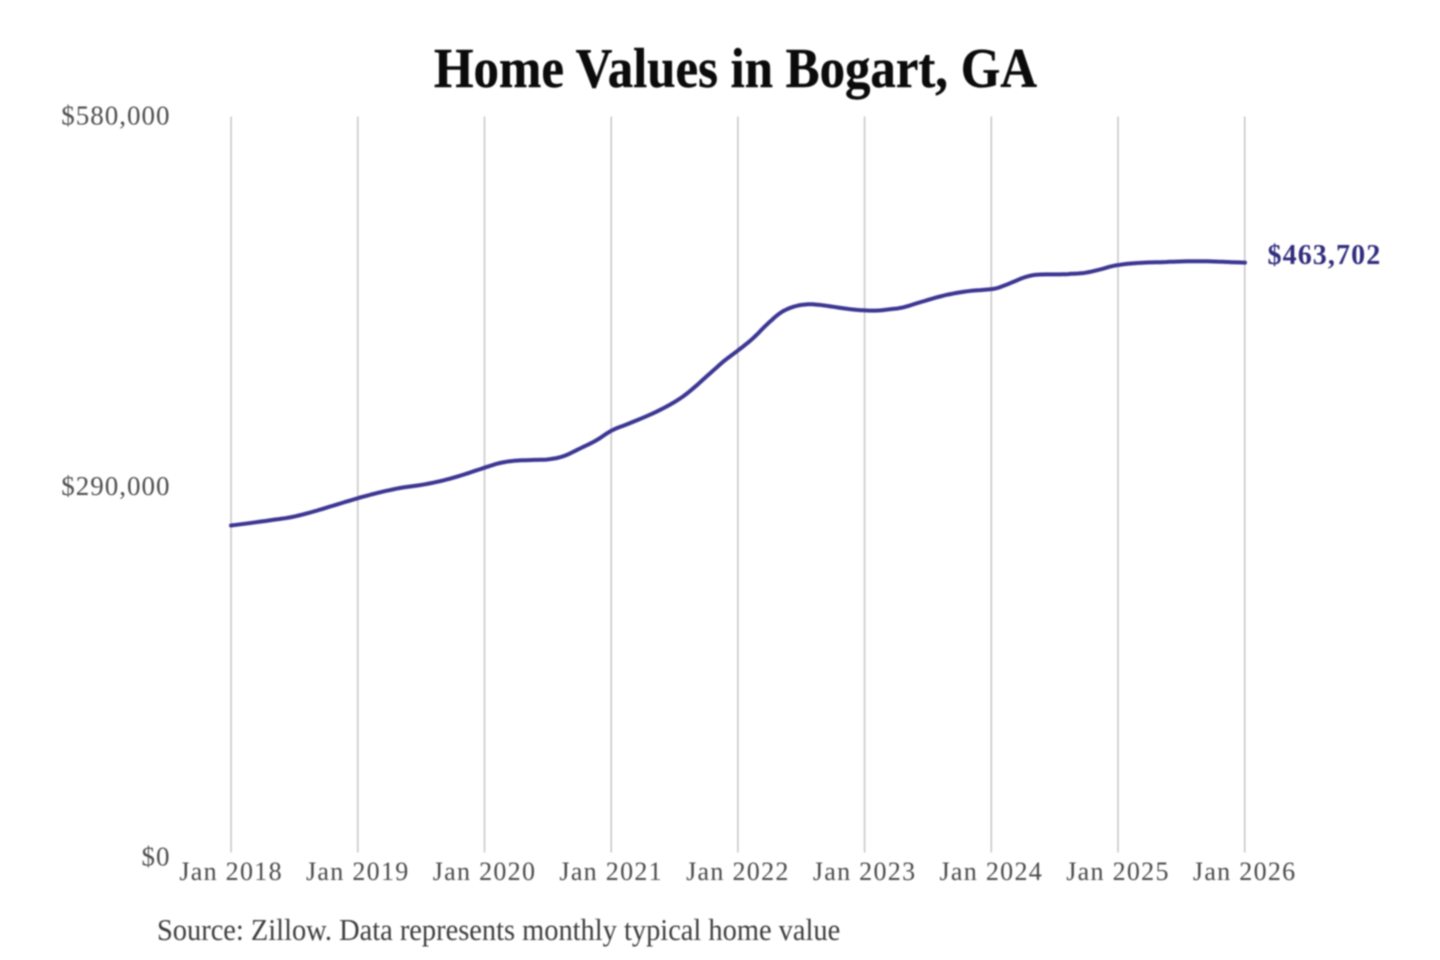 This screenshot has height=960, width=1440. What do you see at coordinates (231, 871) in the screenshot?
I see `svg-text: Jan 2018` at bounding box center [231, 871].